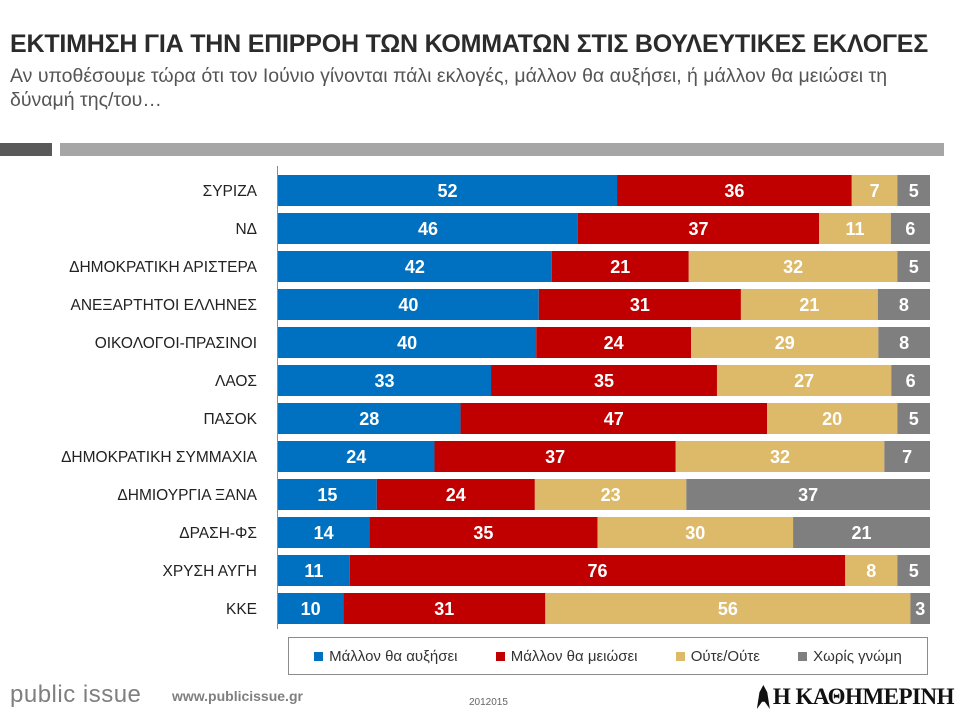 The image size is (960, 720). Describe the element at coordinates (448, 191) in the screenshot. I see `data-label: 52` at that location.